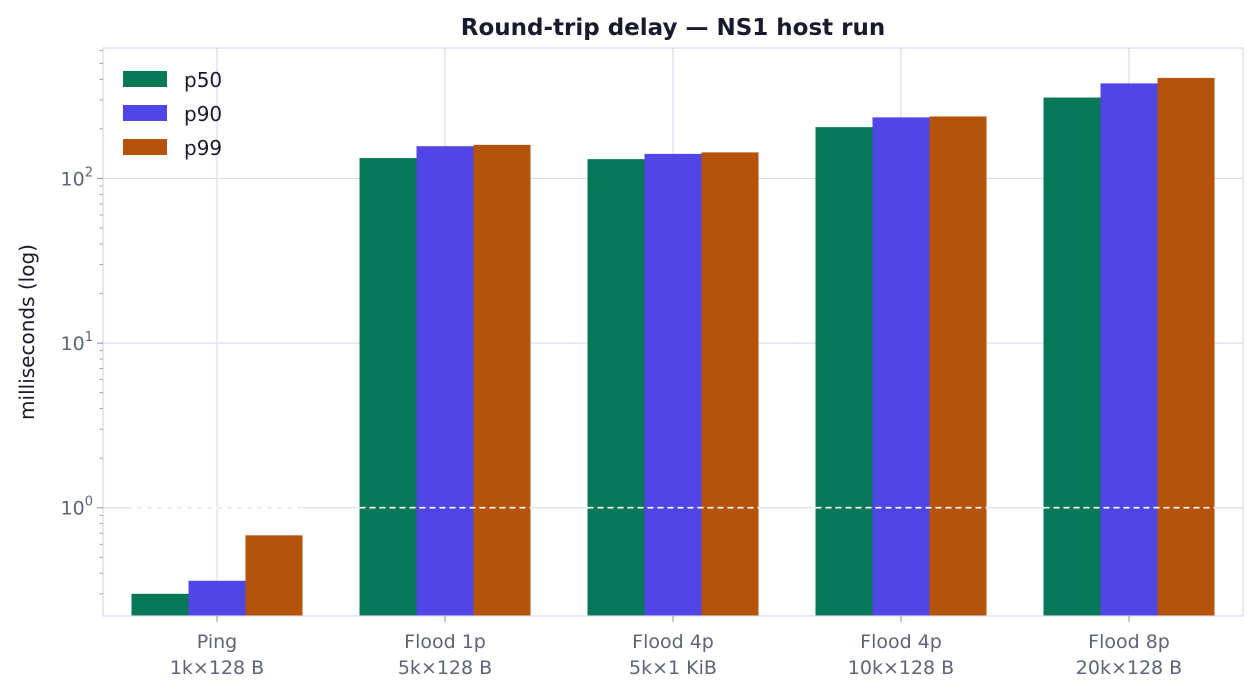 The width and height of the screenshot is (1259, 697). Describe the element at coordinates (77, 342) in the screenshot. I see `y-tick-label: 10¹` at that location.